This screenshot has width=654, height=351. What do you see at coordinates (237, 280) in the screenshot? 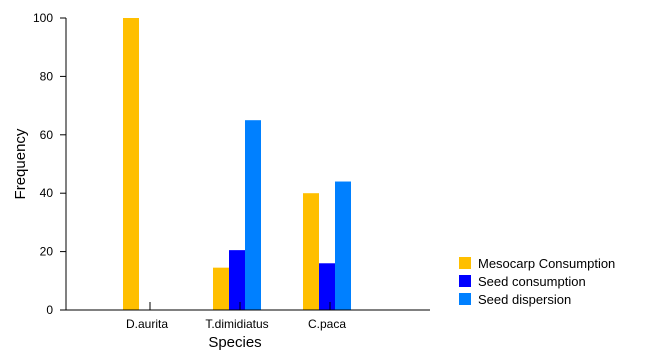
I see `bar-seed-consumption-t-dimidiatus` at bounding box center [237, 280].